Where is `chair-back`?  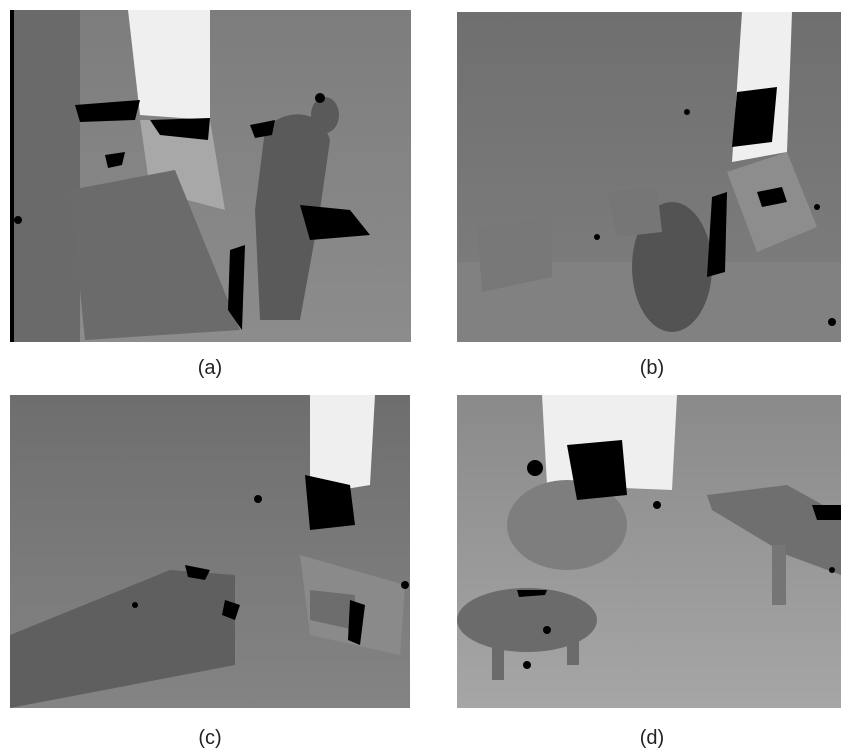 chair-back is located at coordinates (672, 267).